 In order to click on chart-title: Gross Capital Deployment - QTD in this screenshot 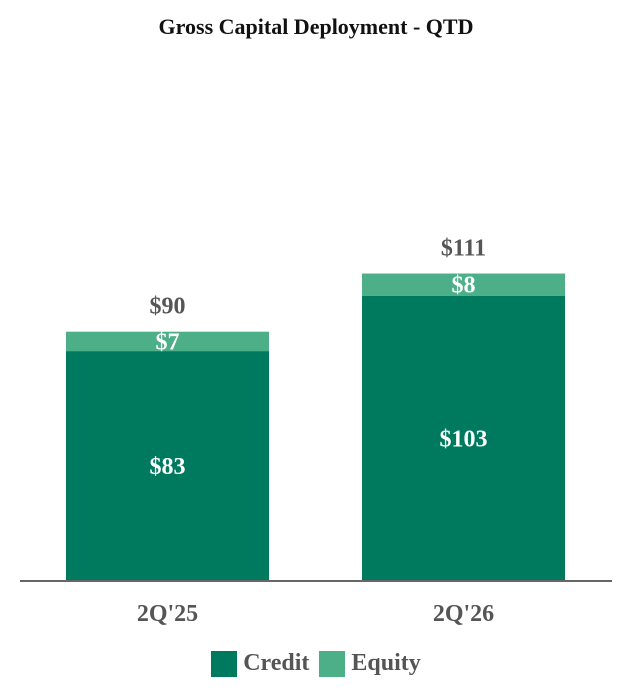, I will do `click(316, 26)`.